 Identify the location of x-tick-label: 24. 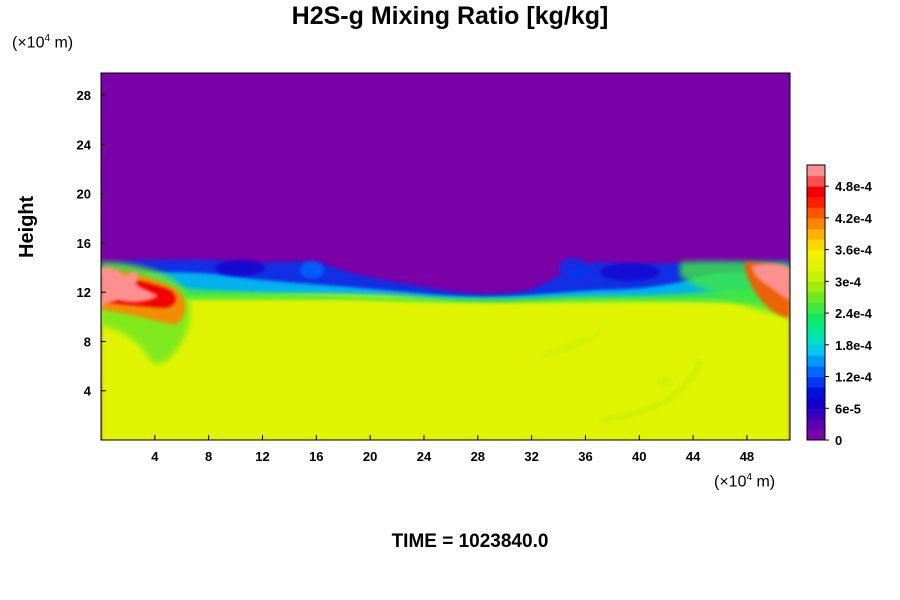
(424, 456).